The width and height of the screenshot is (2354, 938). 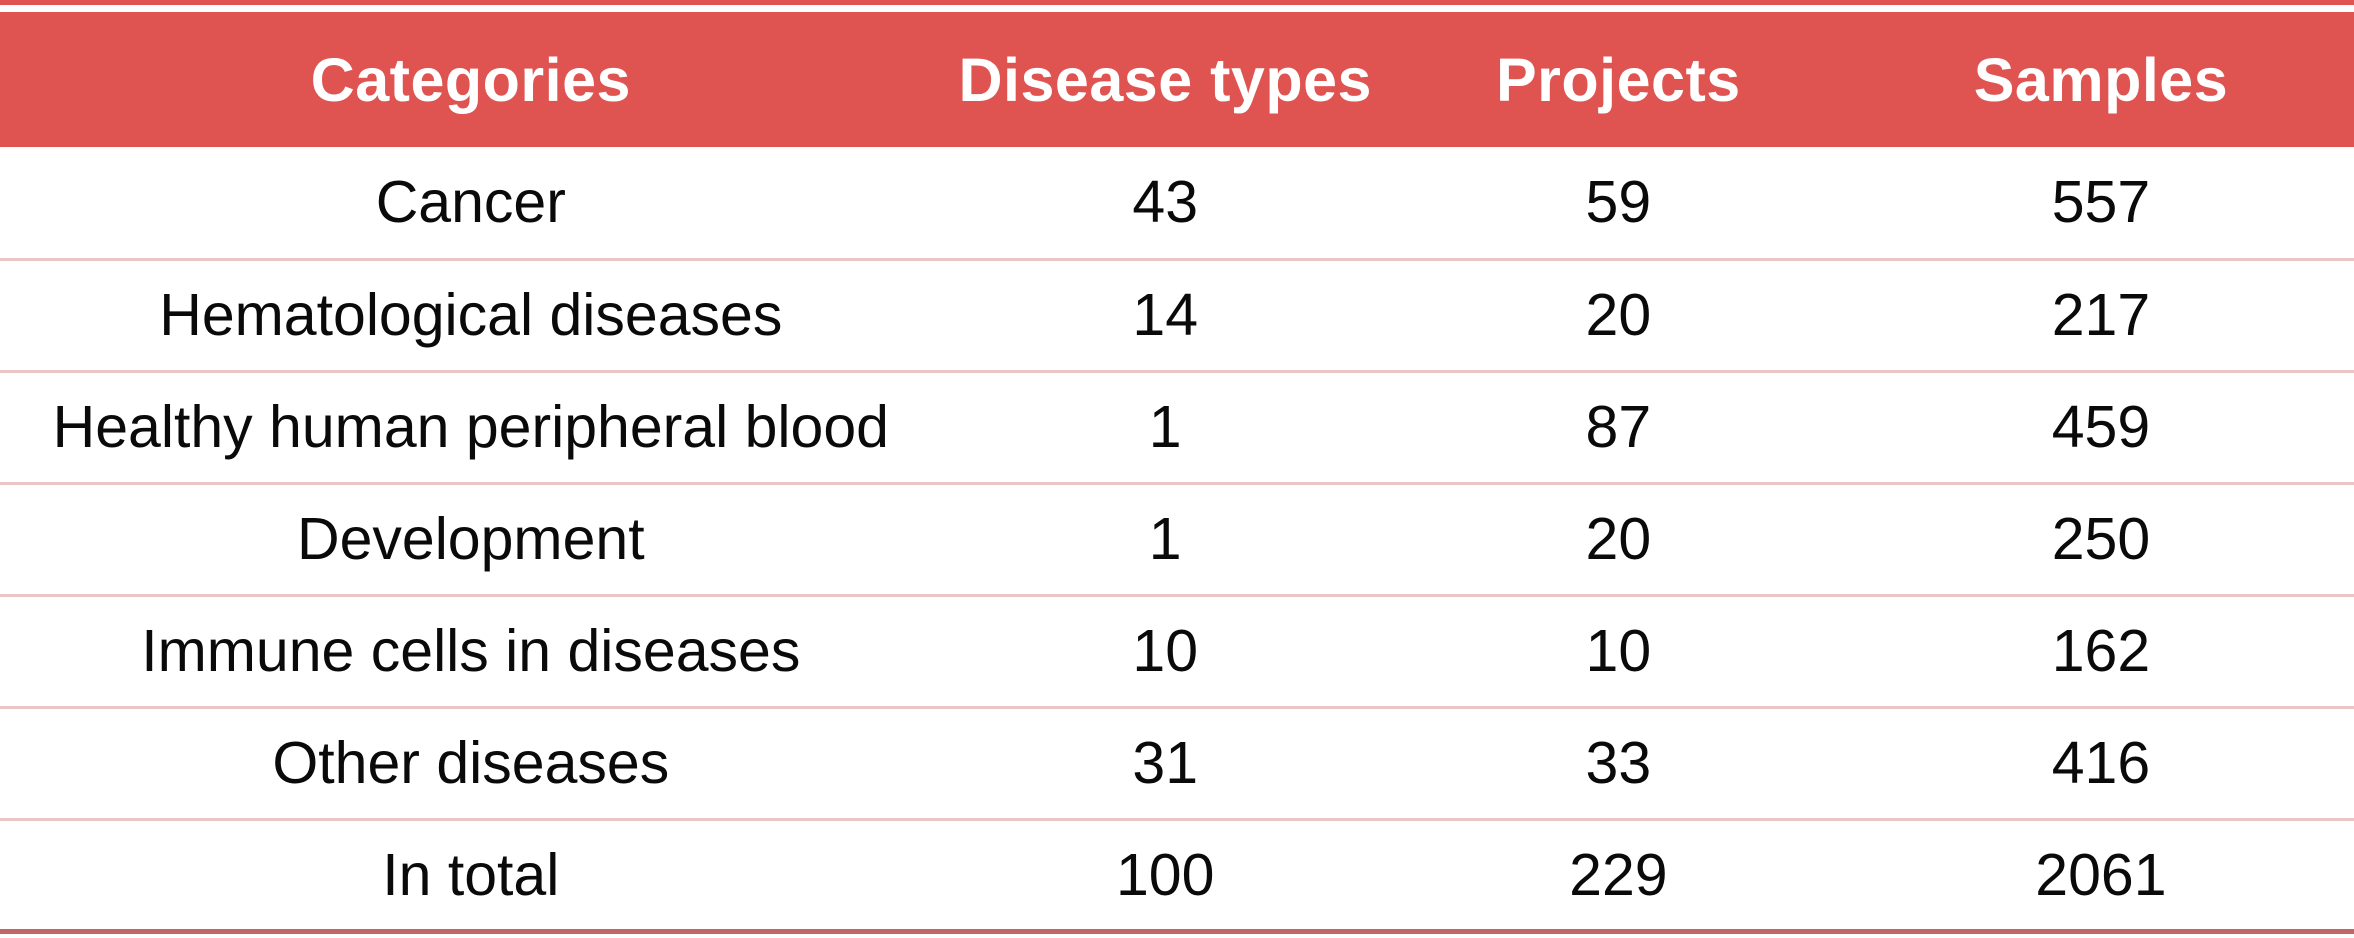 What do you see at coordinates (2100, 652) in the screenshot?
I see `cell-samples: 162` at bounding box center [2100, 652].